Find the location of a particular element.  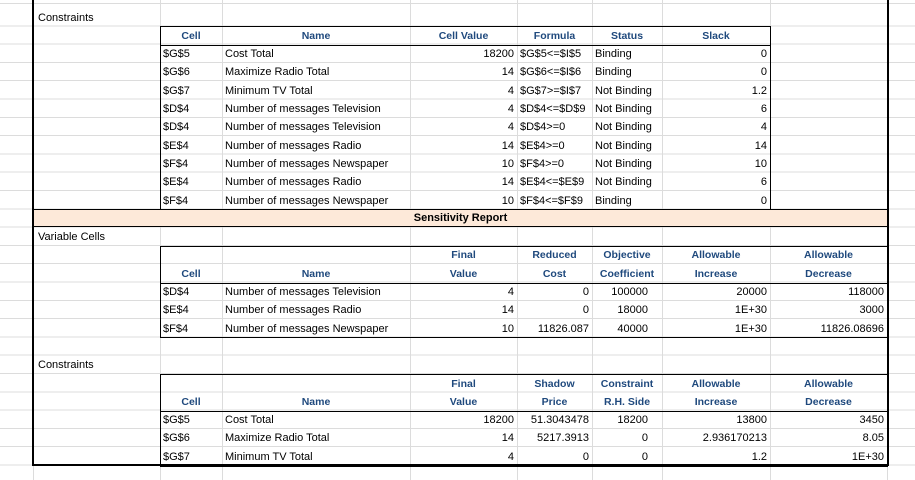

column-header: Cost is located at coordinates (554, 273).